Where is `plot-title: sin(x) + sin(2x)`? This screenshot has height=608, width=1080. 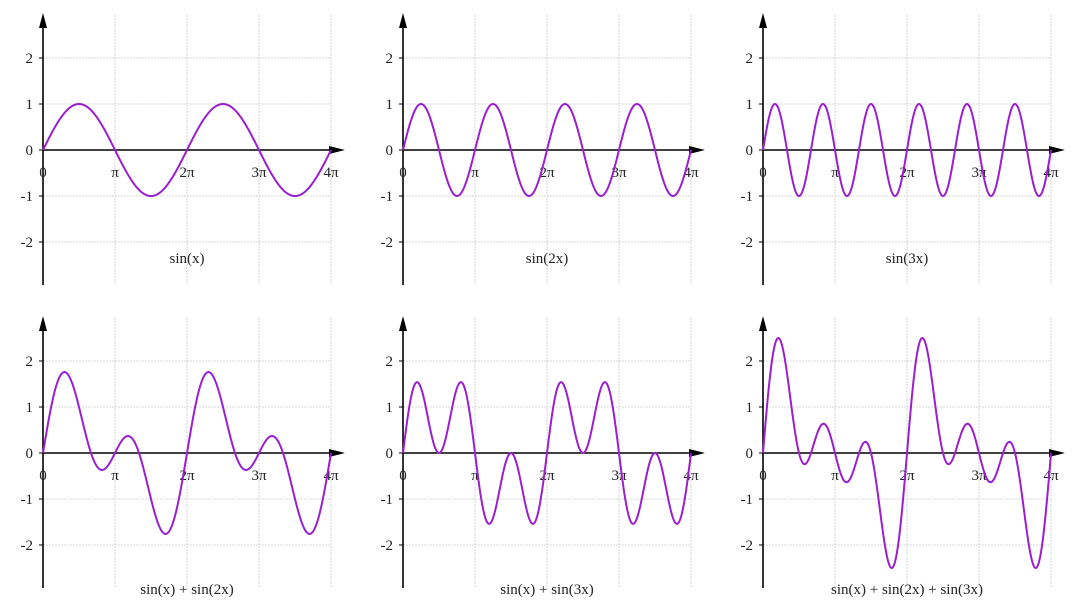
plot-title: sin(x) + sin(2x) is located at coordinates (186, 590).